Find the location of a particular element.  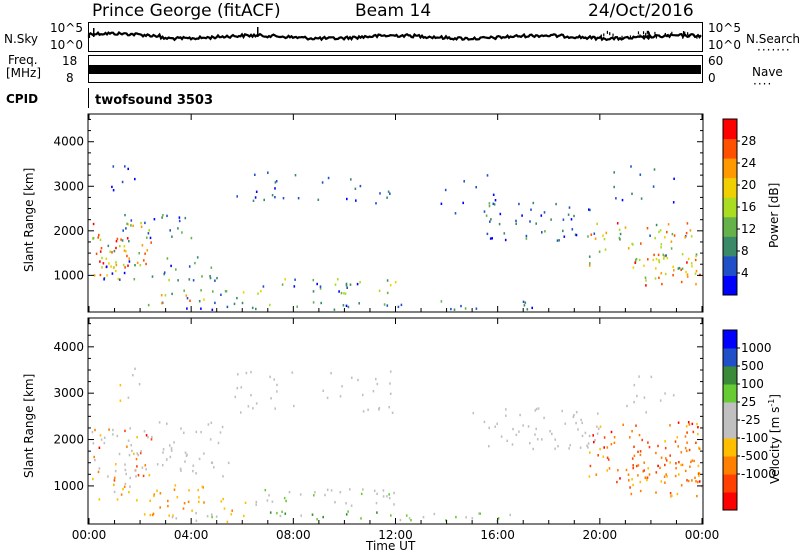

velocity-colorbar-segment is located at coordinates (730, 411).